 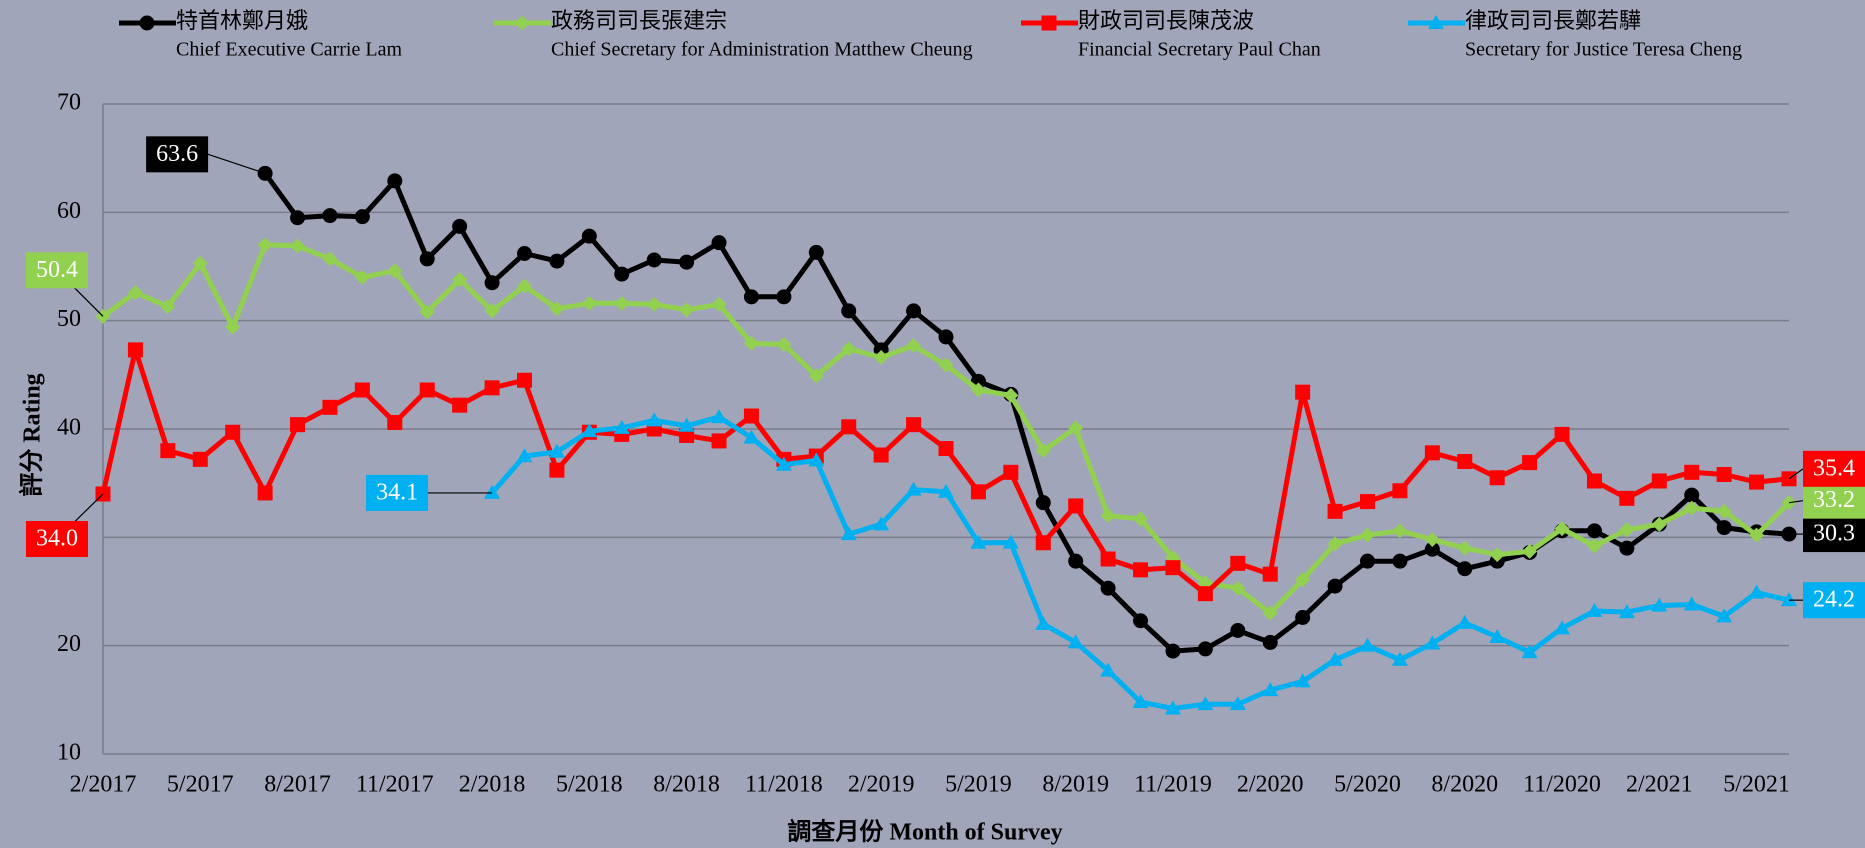 I want to click on y-tick-label: 40, so click(x=69, y=428).